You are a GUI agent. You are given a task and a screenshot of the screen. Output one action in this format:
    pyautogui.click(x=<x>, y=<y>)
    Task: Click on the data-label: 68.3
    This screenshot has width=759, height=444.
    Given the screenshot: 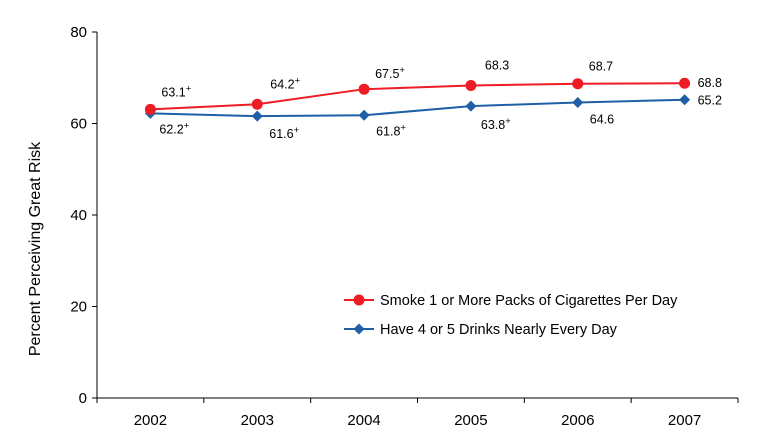 What is the action you would take?
    pyautogui.click(x=497, y=66)
    